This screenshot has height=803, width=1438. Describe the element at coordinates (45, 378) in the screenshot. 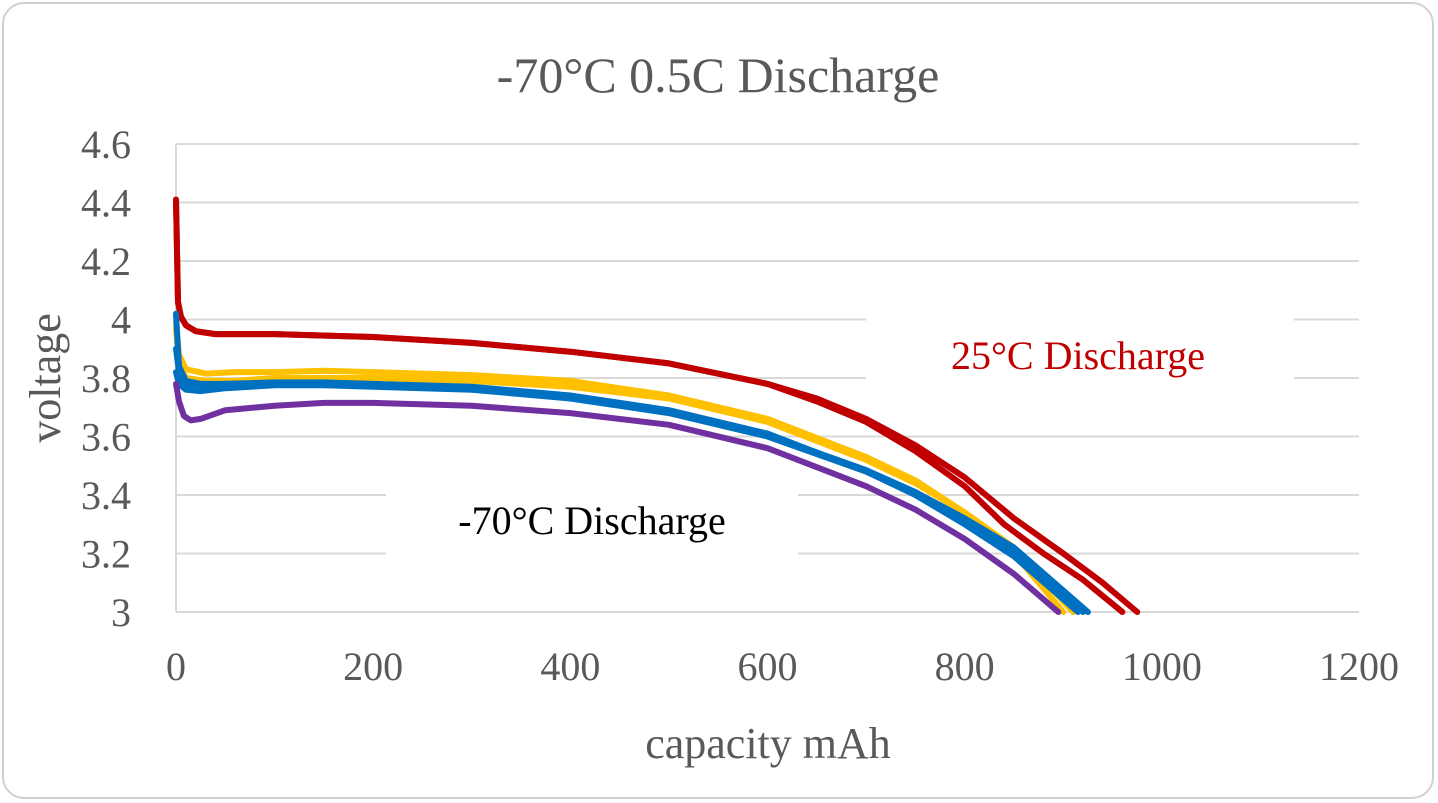

I see `y-axis-label: voltage` at that location.